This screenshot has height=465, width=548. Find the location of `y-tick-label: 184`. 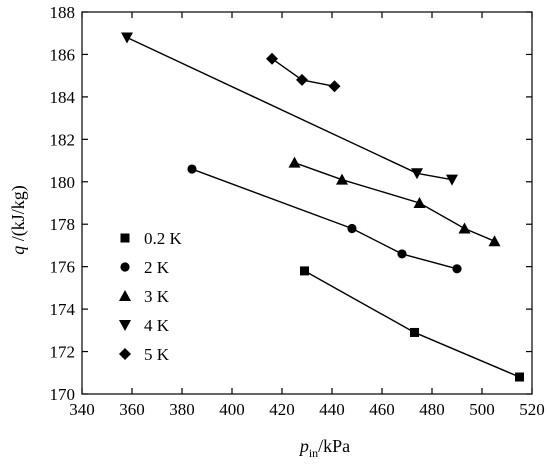

y-tick-label: 184 is located at coordinates (63, 97).